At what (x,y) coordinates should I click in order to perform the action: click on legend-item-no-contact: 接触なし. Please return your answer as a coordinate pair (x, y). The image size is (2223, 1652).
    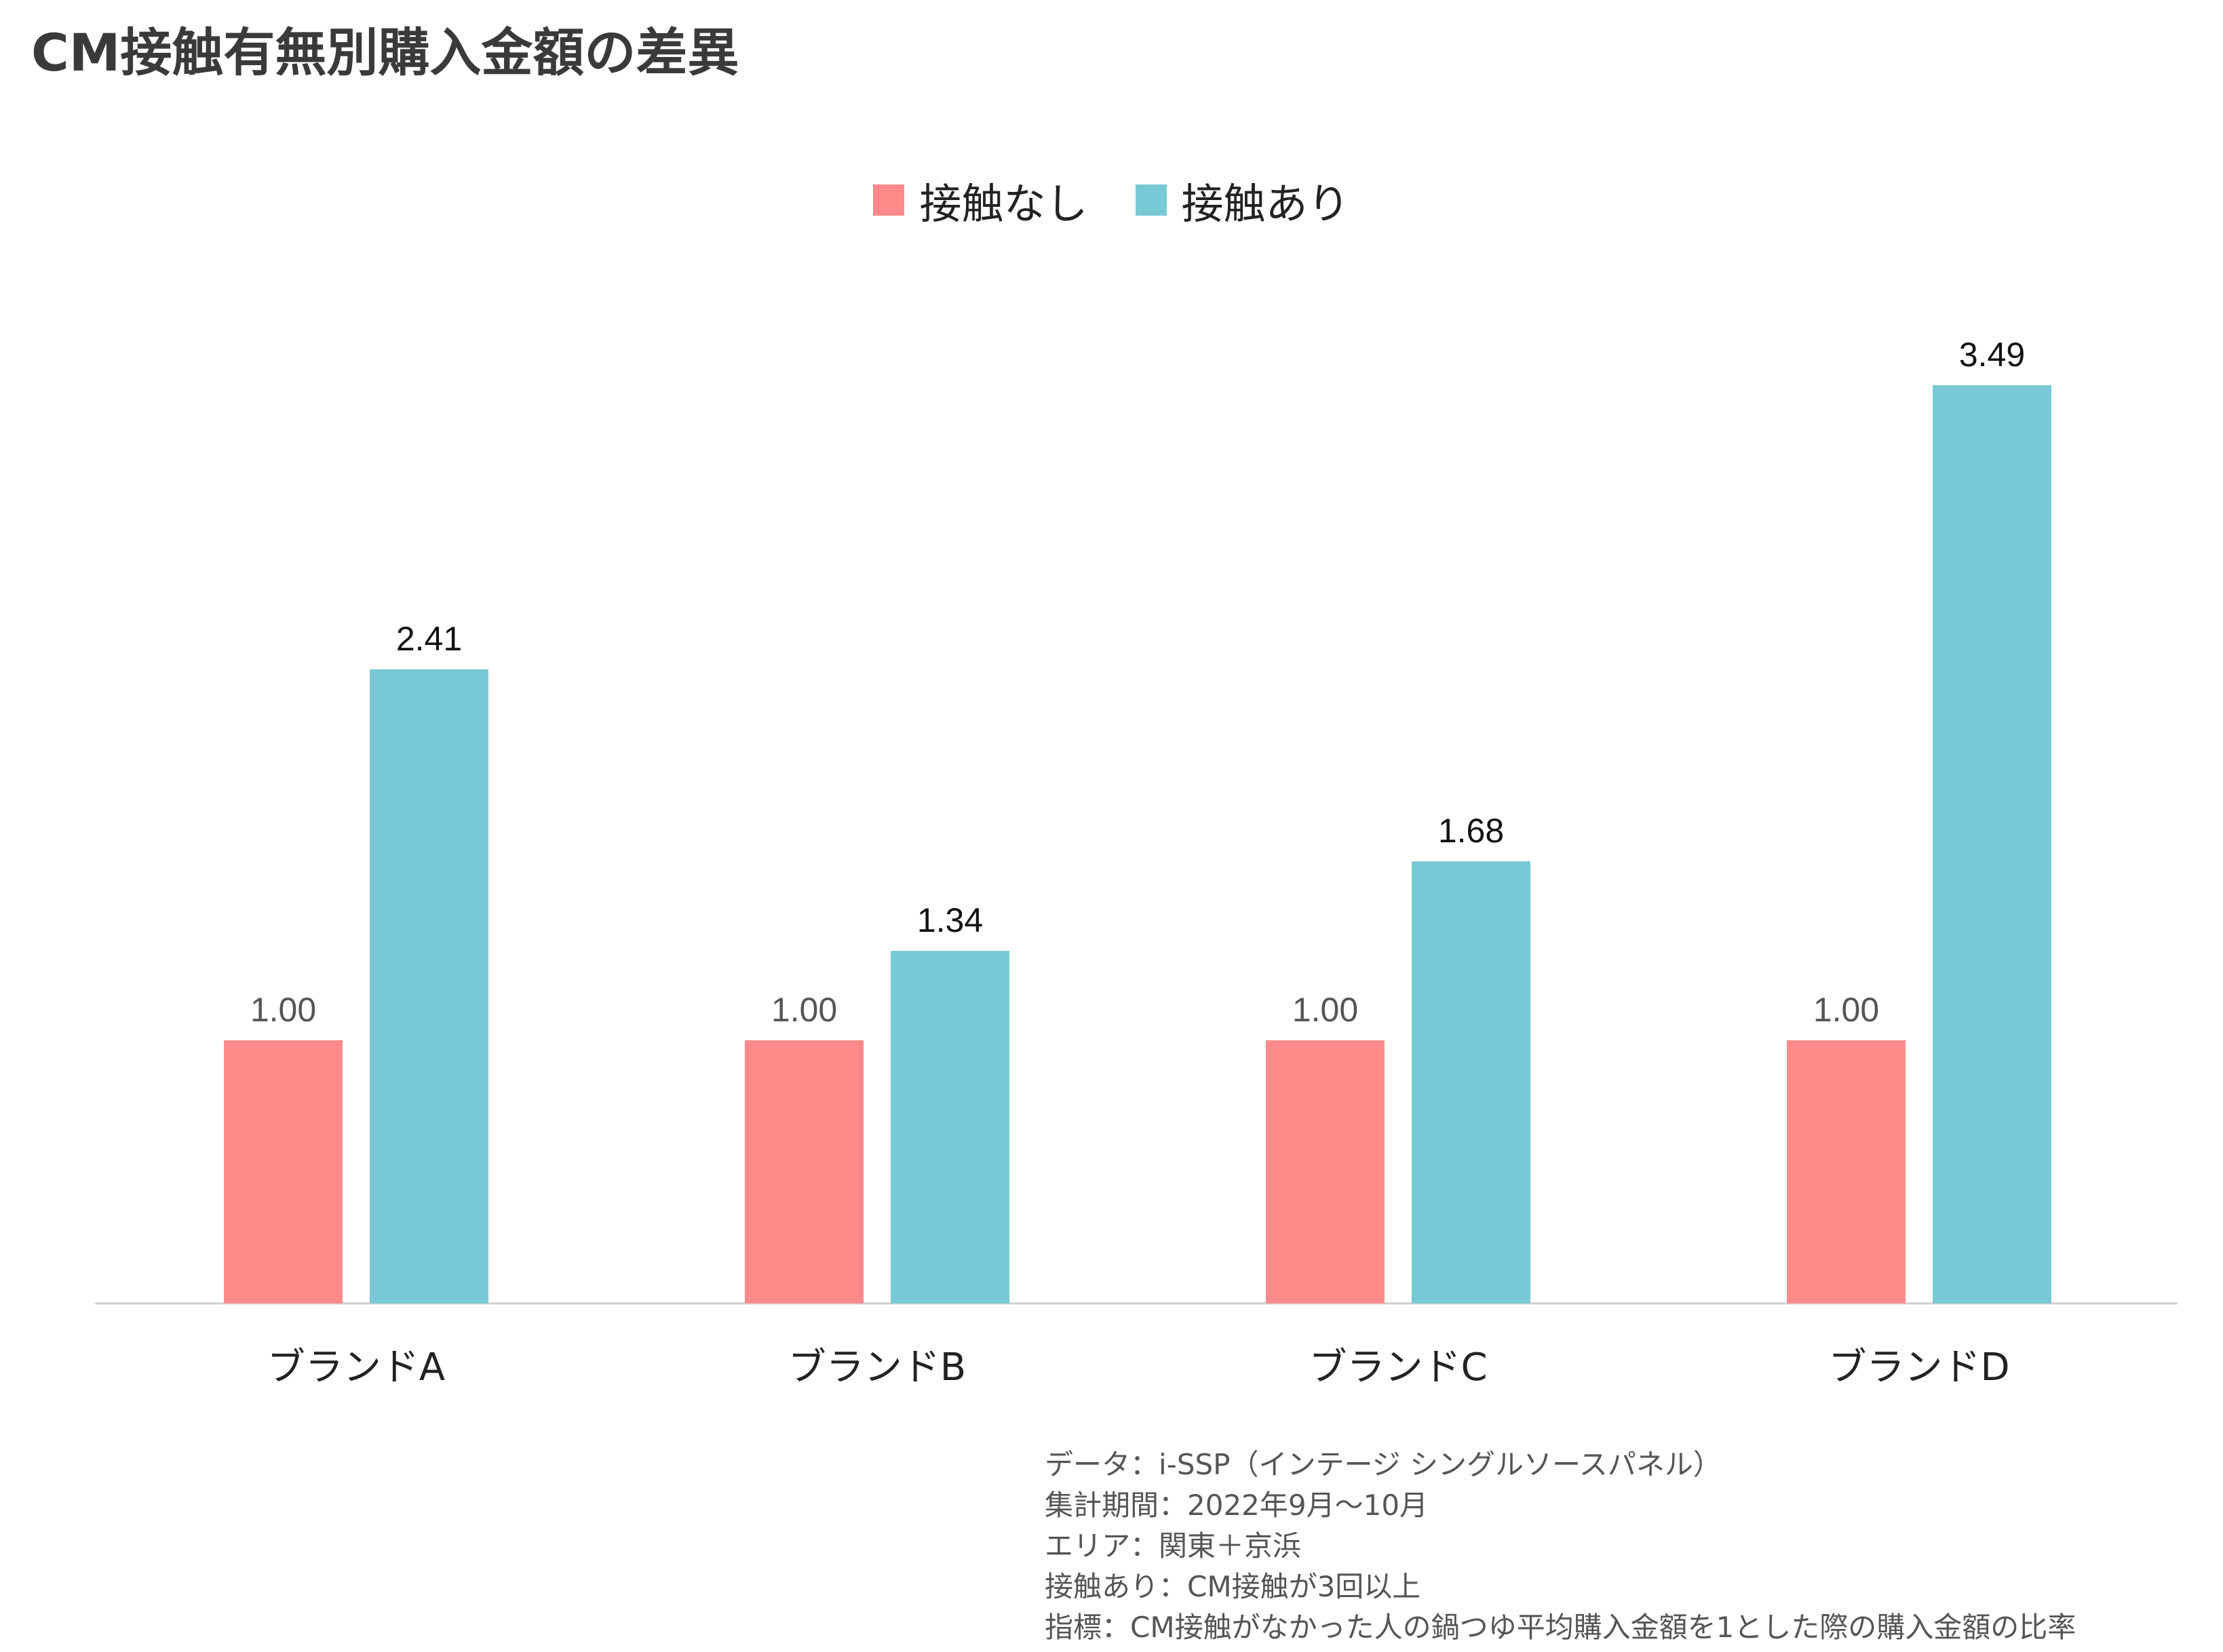
    Looking at the image, I should click on (981, 200).